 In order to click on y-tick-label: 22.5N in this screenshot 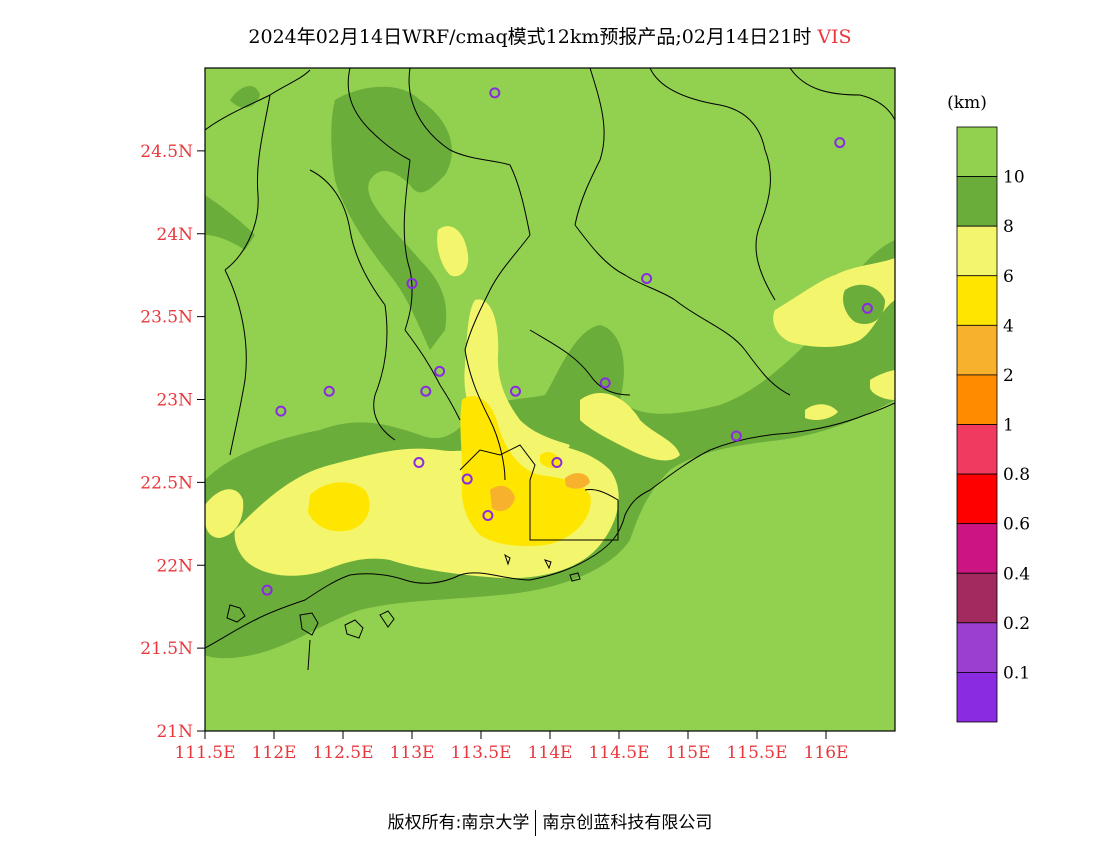, I will do `click(166, 483)`.